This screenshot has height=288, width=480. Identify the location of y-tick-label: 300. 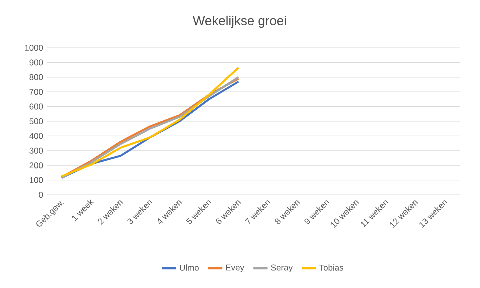
(37, 151).